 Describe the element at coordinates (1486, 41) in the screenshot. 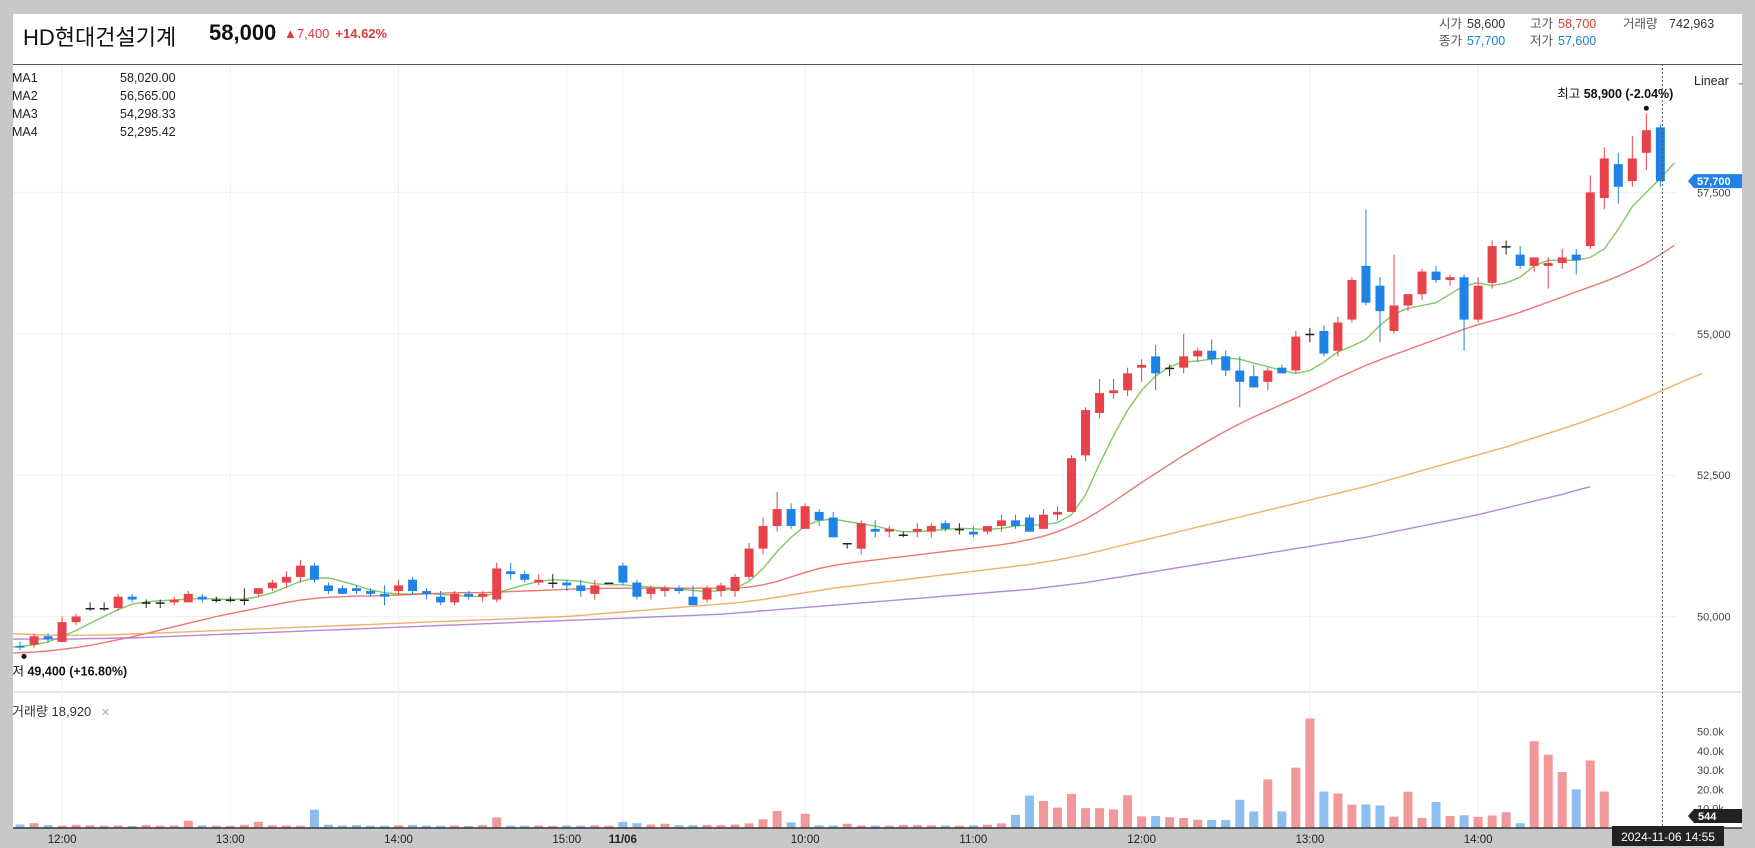

I see `close-value: 57,700` at that location.